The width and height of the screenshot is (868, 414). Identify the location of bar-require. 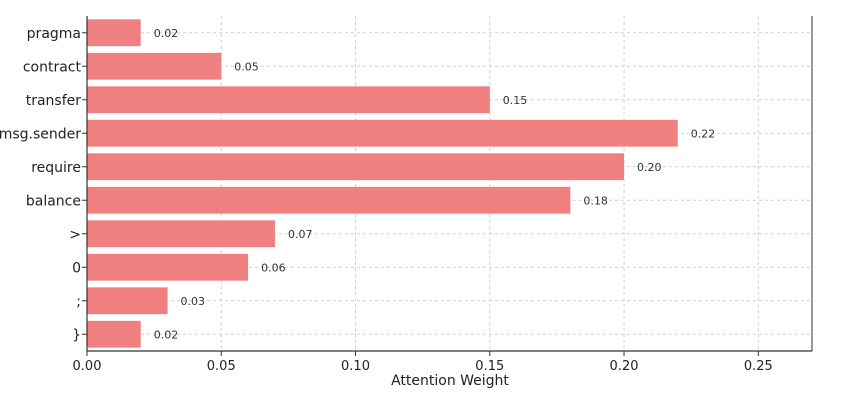
(356, 167).